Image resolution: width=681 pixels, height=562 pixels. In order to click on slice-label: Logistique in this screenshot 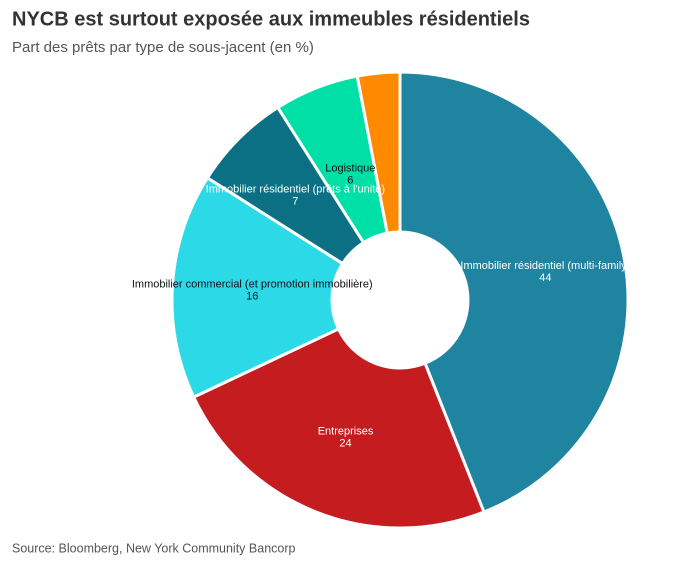, I will do `click(350, 168)`.